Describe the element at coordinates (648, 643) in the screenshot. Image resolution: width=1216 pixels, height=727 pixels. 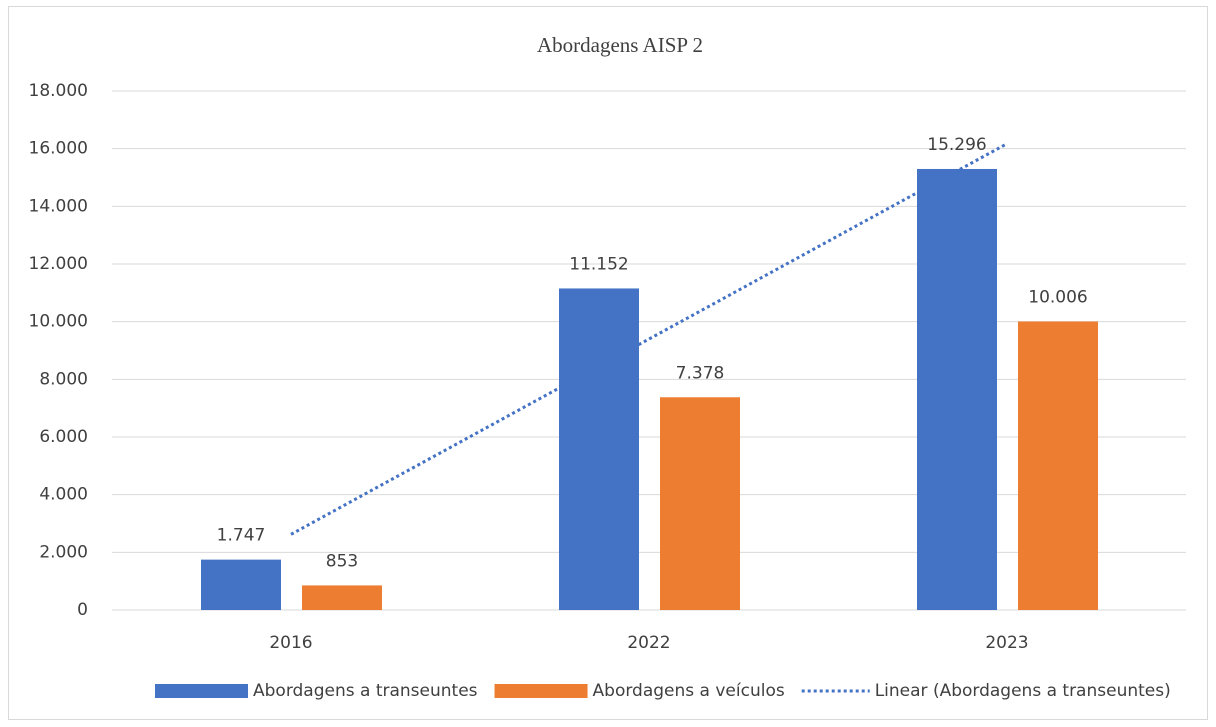
I see `x-tick-label: 2022` at that location.